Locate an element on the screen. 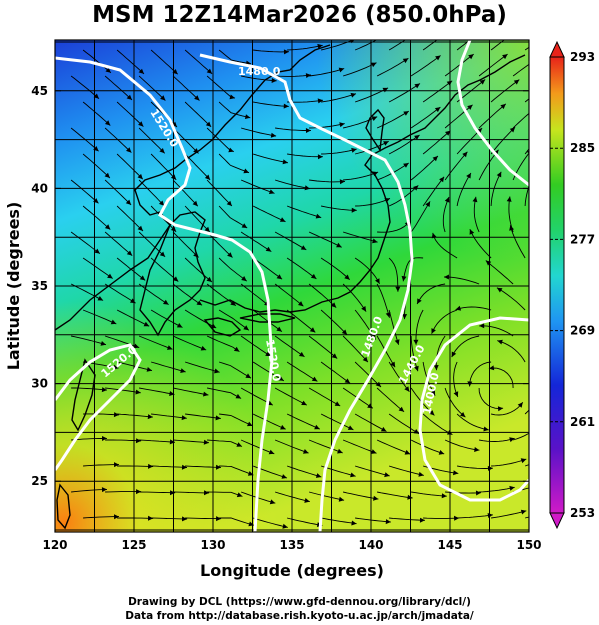  colorbar-label-285: 285 is located at coordinates (582, 148).